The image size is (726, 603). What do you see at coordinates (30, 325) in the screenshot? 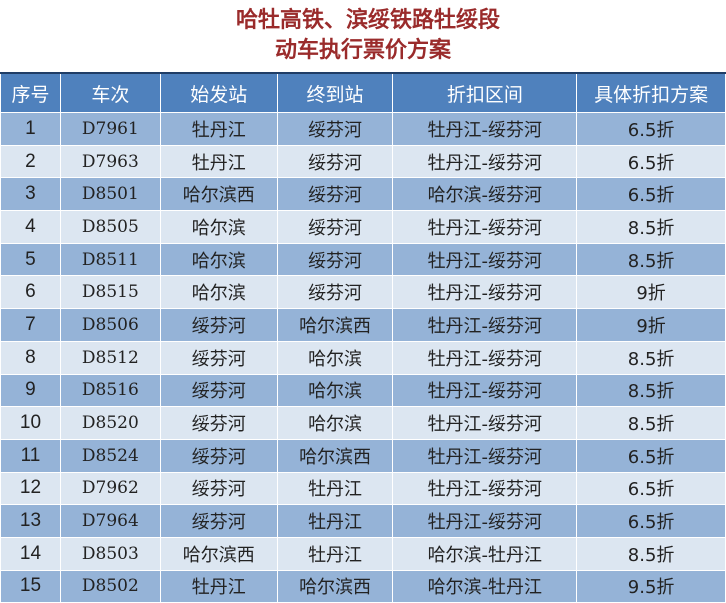
I see `cell-index: 7` at bounding box center [30, 325].